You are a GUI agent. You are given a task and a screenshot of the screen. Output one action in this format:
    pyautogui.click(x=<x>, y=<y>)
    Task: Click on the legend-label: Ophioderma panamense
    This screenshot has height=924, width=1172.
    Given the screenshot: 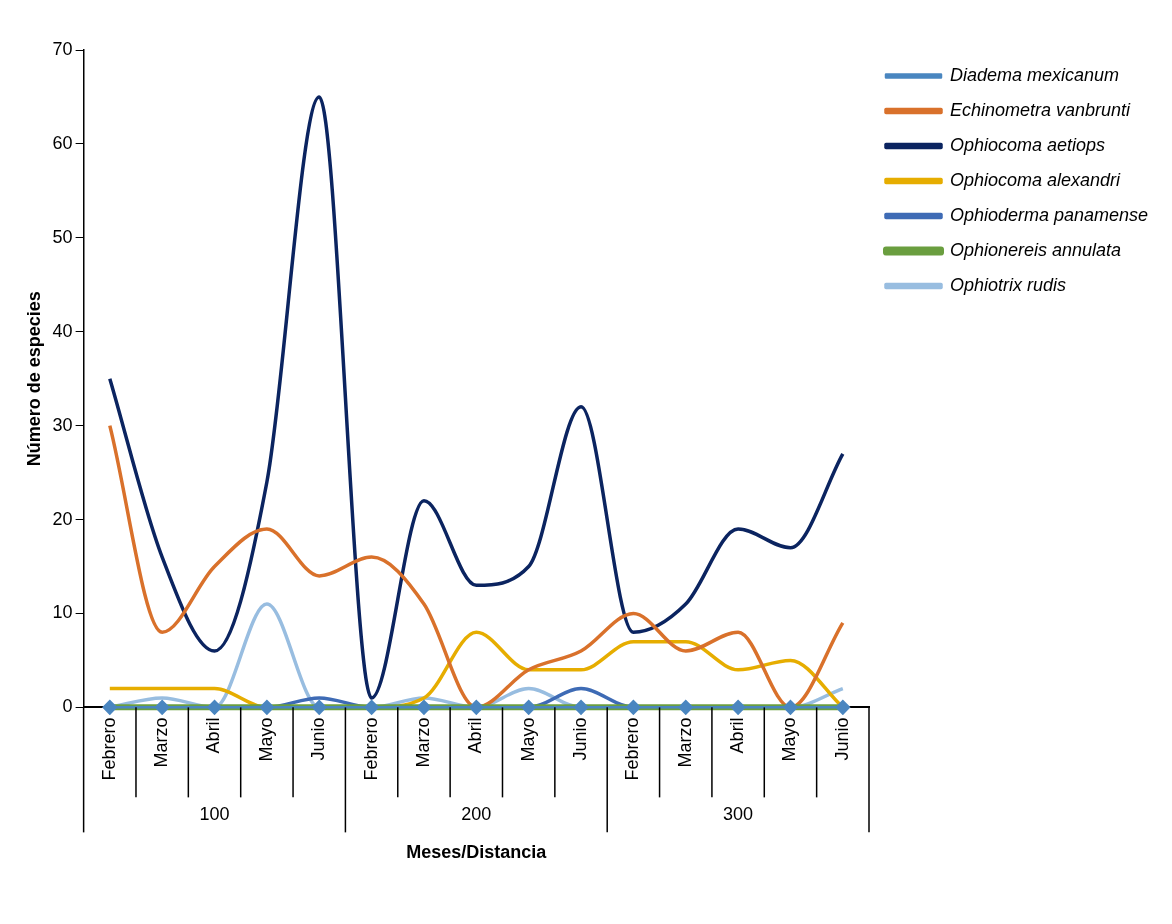 What is the action you would take?
    pyautogui.click(x=1049, y=215)
    